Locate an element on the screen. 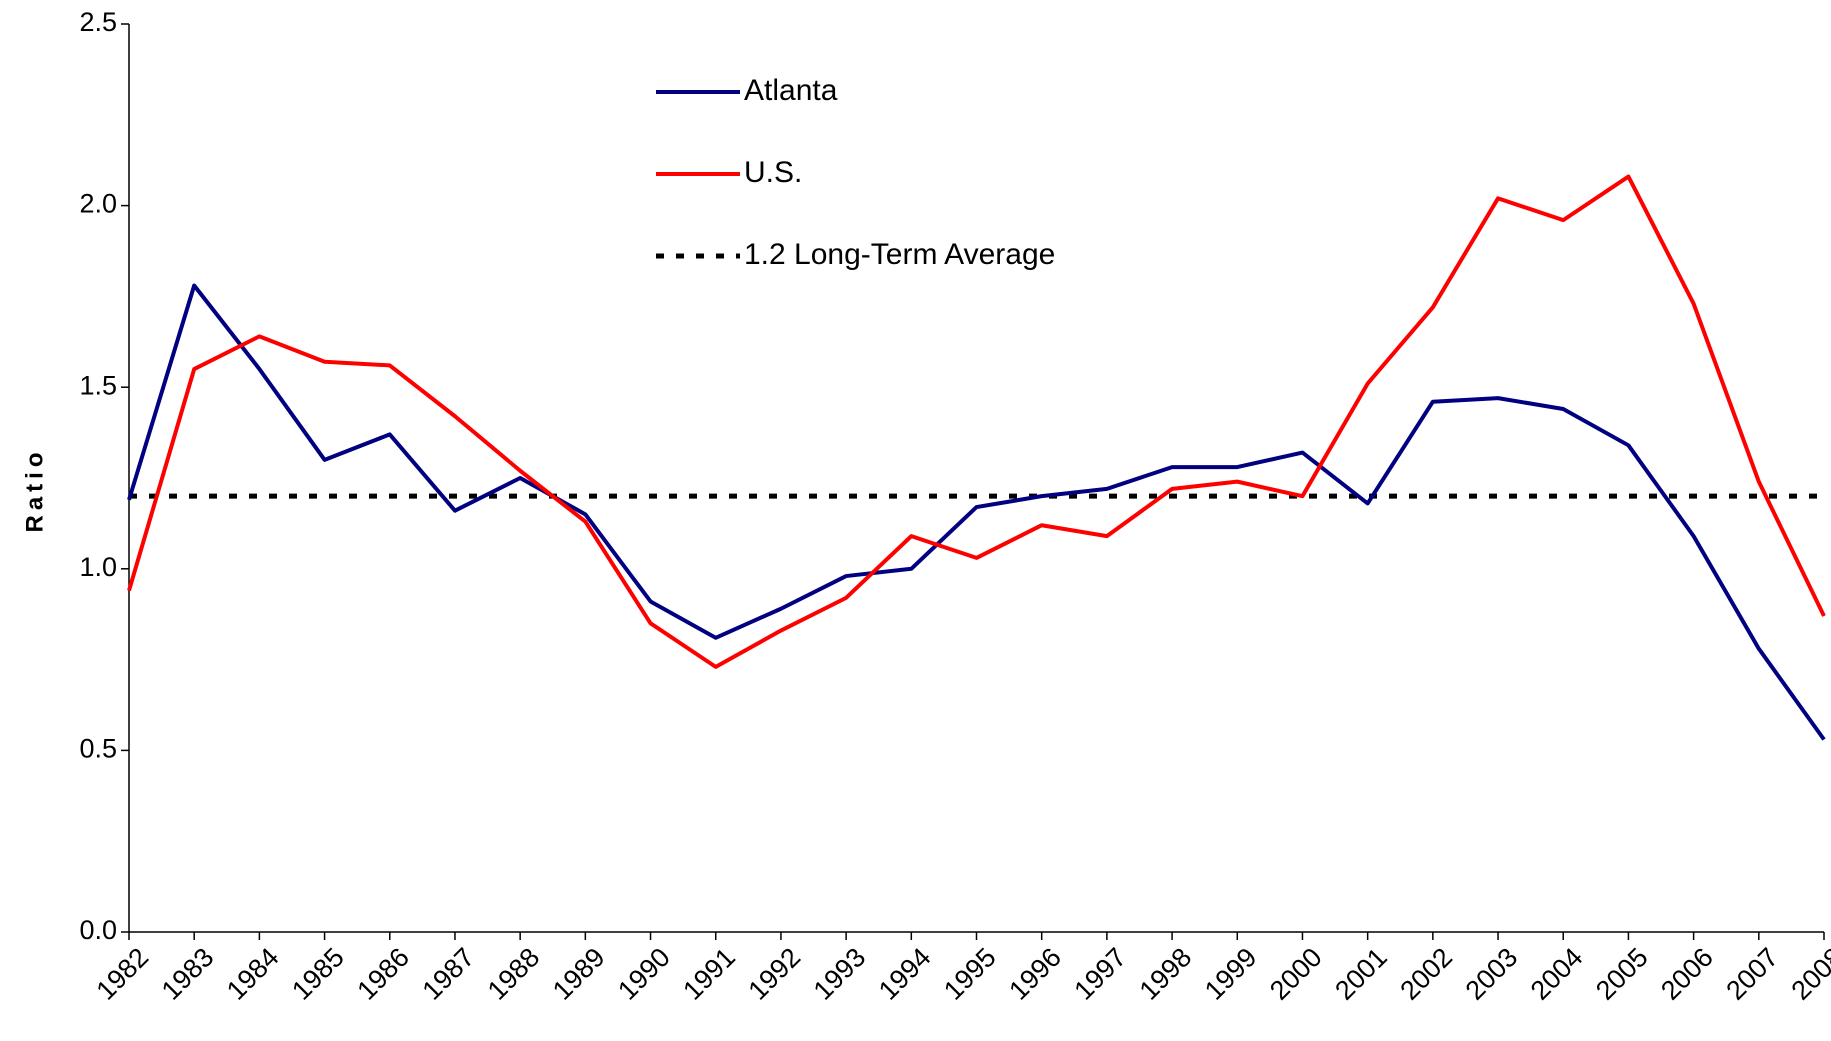 Image resolution: width=1831 pixels, height=1041 pixels. x-tick-label: 2004 is located at coordinates (1557, 974).